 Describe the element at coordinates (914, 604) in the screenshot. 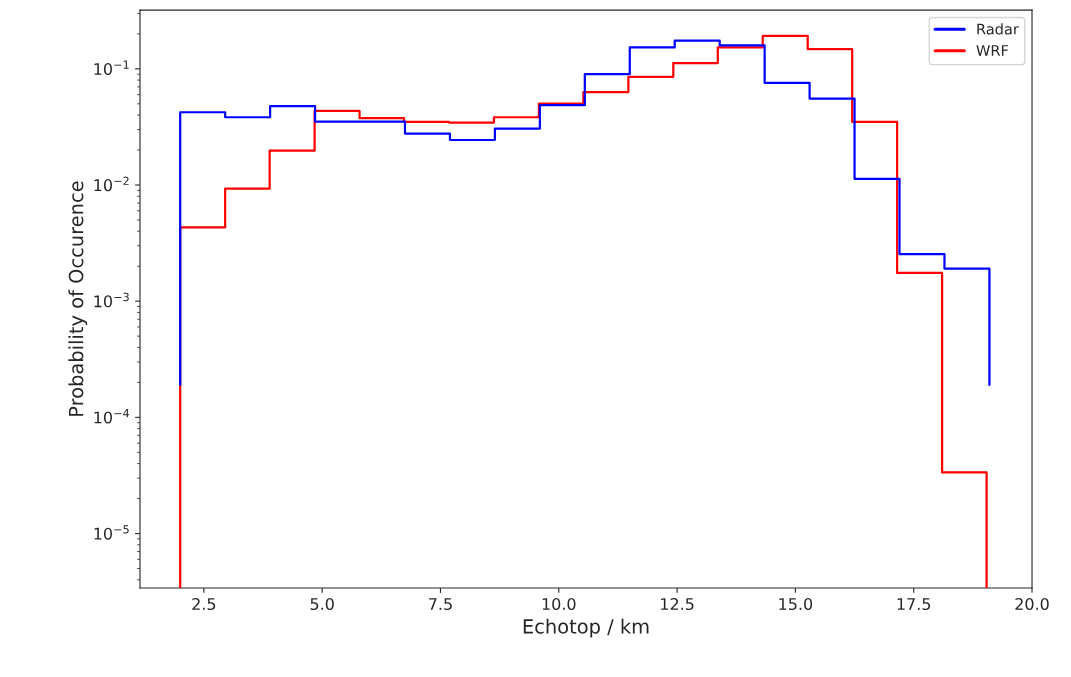

I see `x-tick-label: 17.5` at that location.